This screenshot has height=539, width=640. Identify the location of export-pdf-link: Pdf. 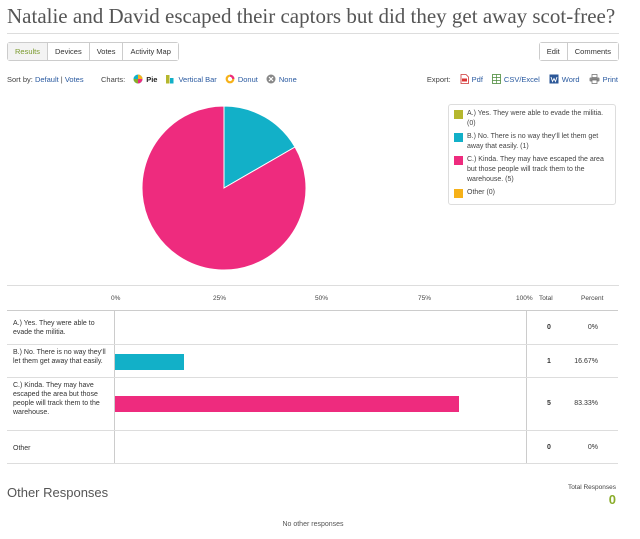
(471, 79).